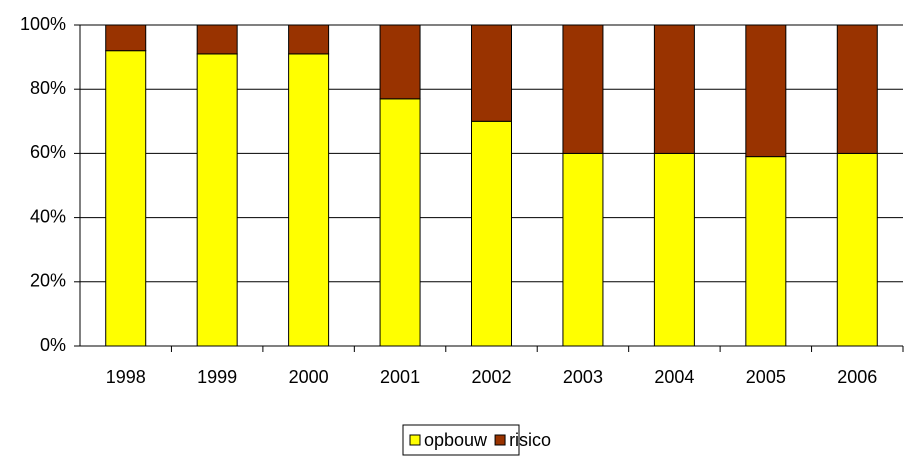 This screenshot has height=457, width=919. Describe the element at coordinates (766, 377) in the screenshot. I see `x-tick-label: 2005` at that location.